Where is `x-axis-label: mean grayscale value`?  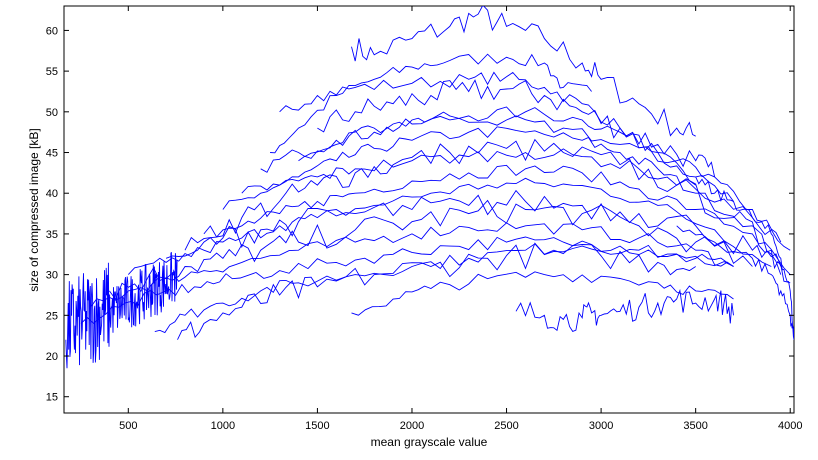
x-axis-label: mean grayscale value is located at coordinates (429, 442).